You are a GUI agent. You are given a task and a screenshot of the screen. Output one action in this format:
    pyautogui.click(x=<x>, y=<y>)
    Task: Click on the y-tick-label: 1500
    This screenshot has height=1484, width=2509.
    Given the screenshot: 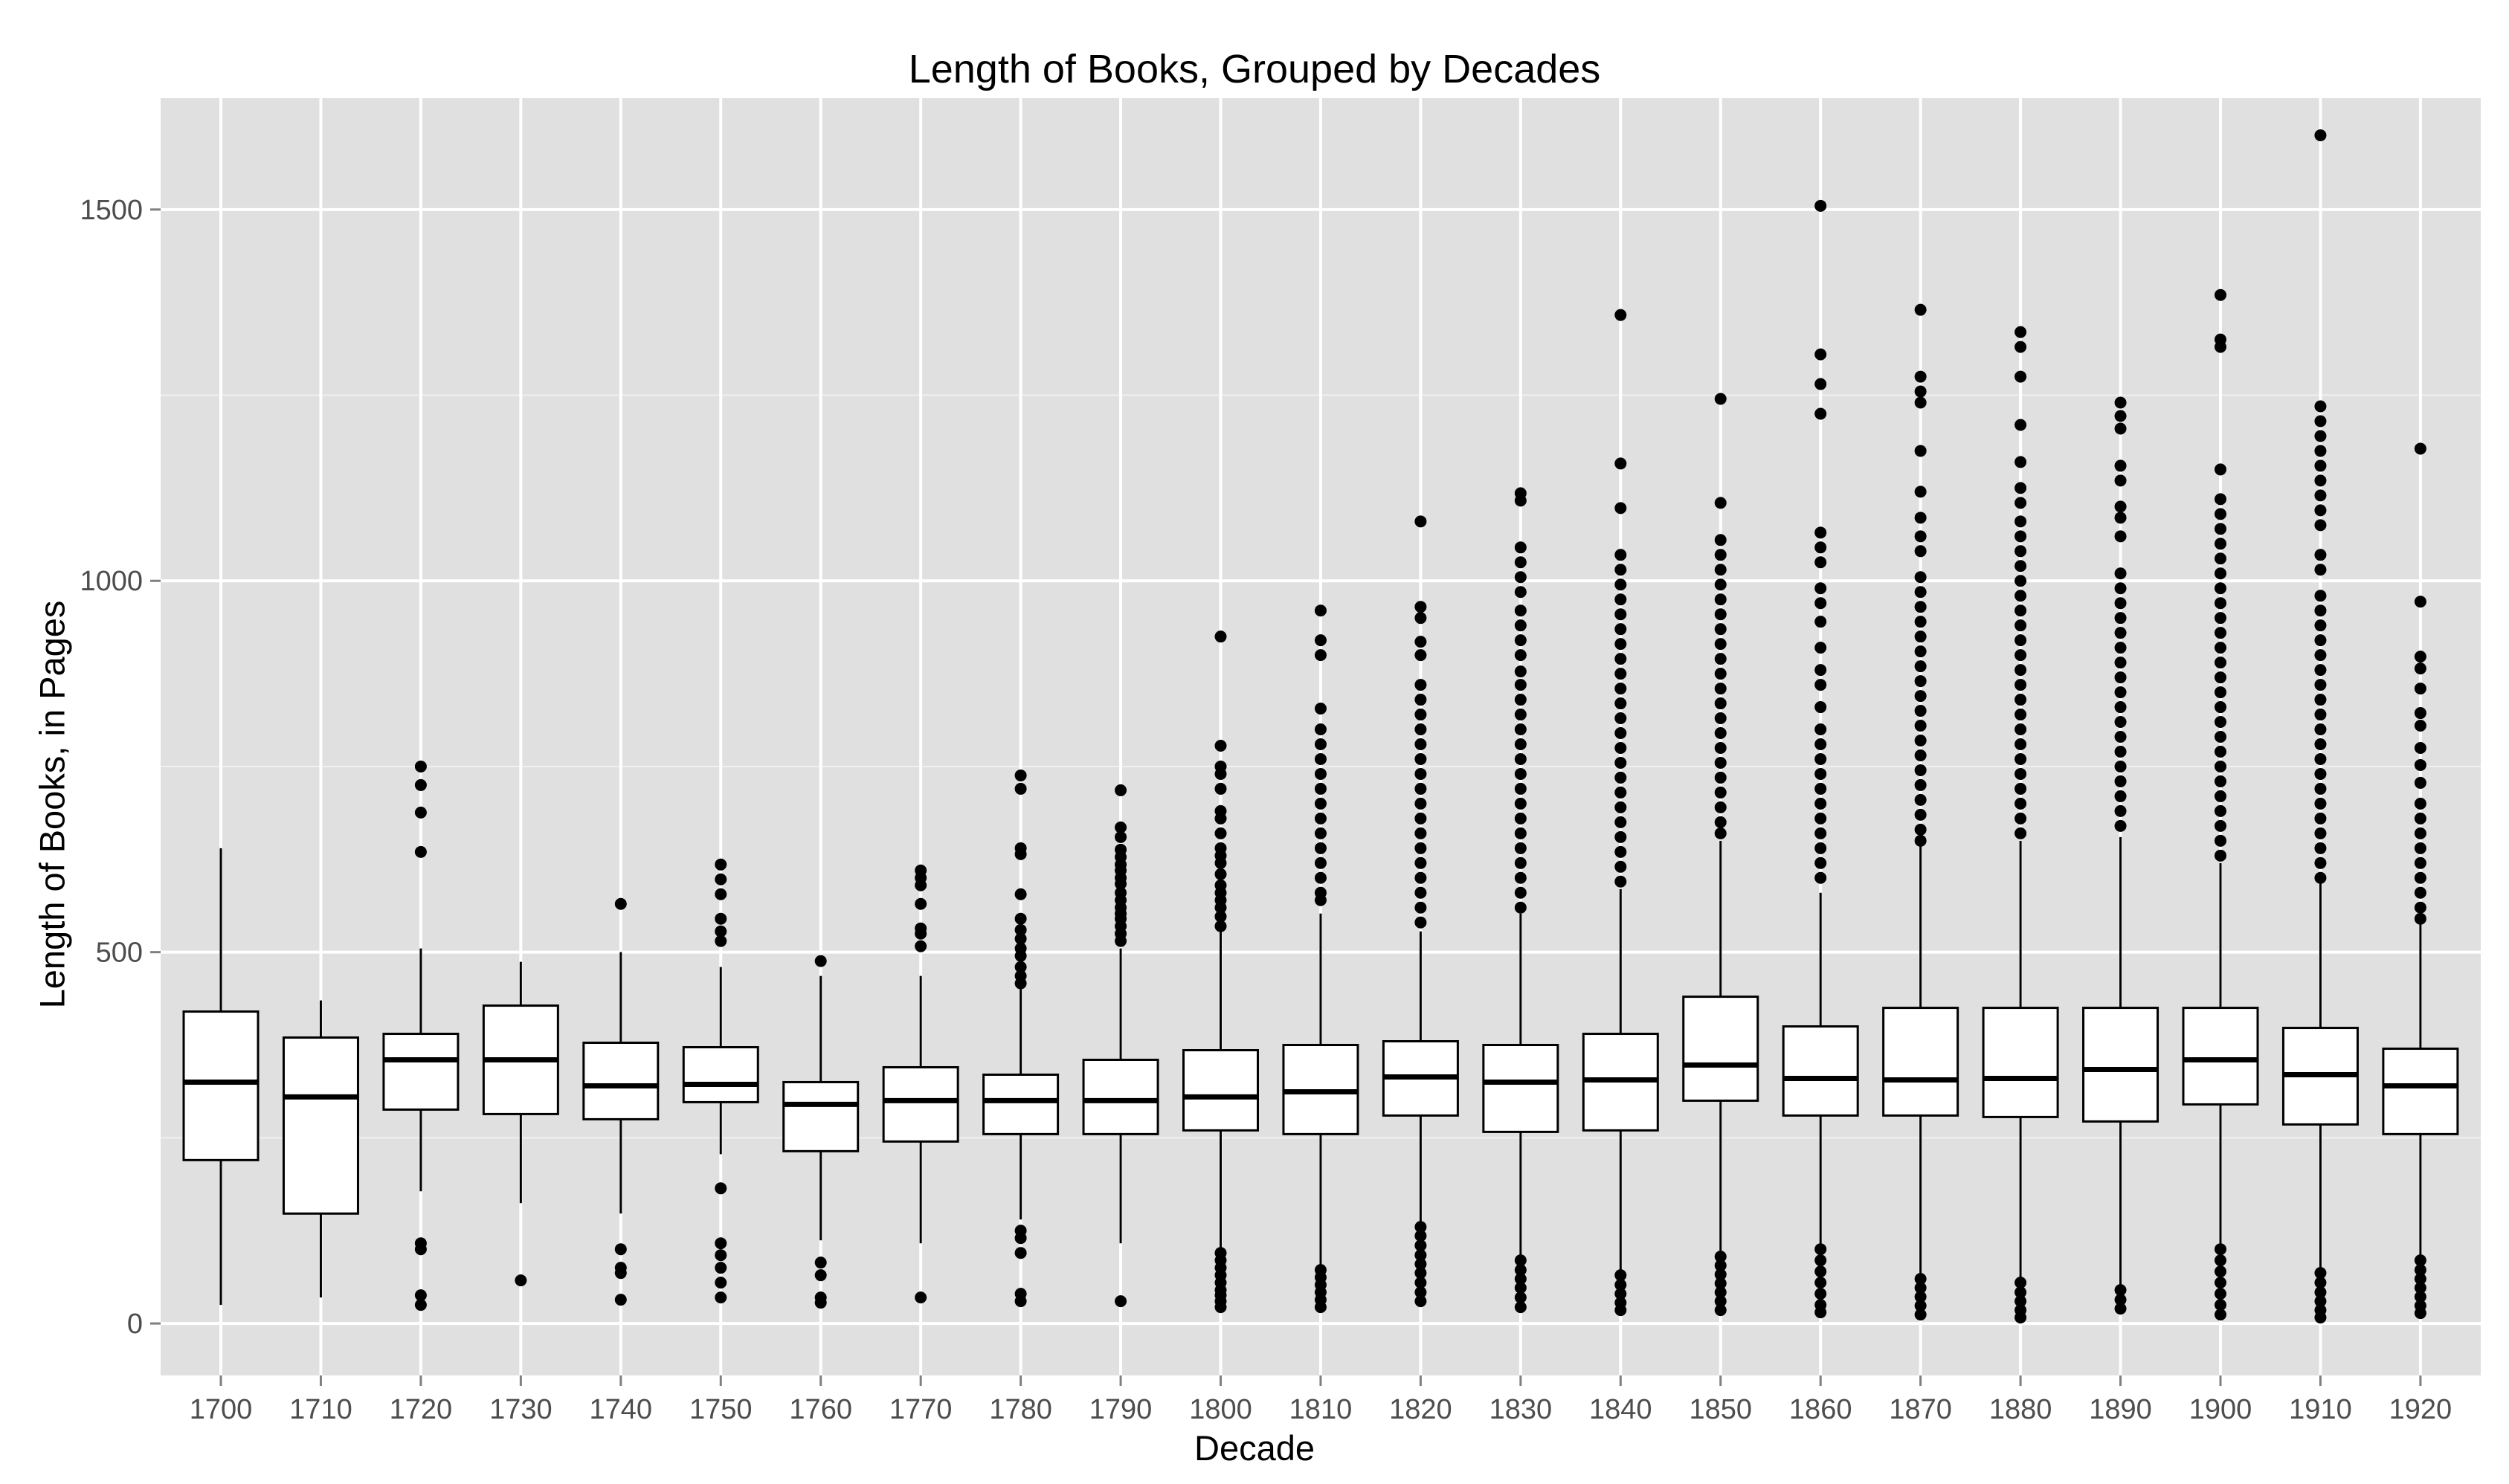 What is the action you would take?
    pyautogui.click(x=111, y=210)
    